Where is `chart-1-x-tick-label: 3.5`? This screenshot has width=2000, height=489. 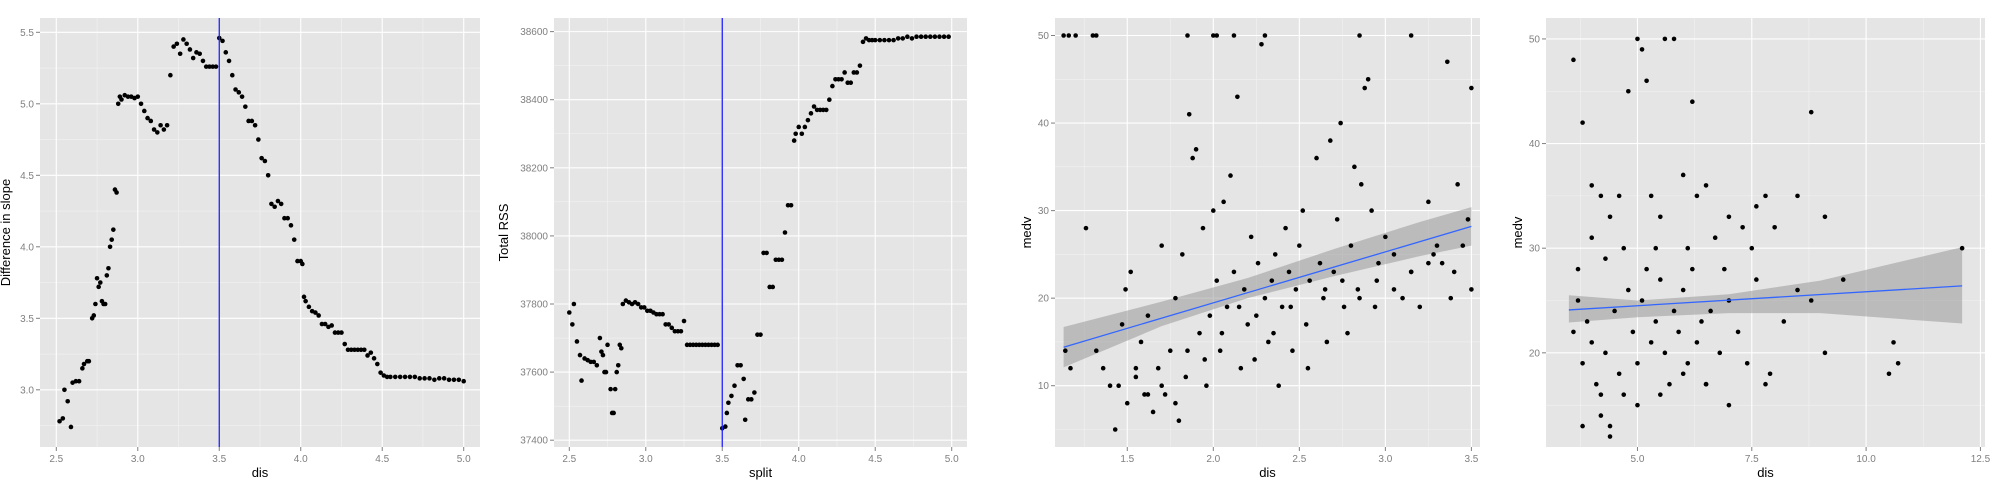
chart-1-x-tick-label: 3.5 is located at coordinates (722, 459).